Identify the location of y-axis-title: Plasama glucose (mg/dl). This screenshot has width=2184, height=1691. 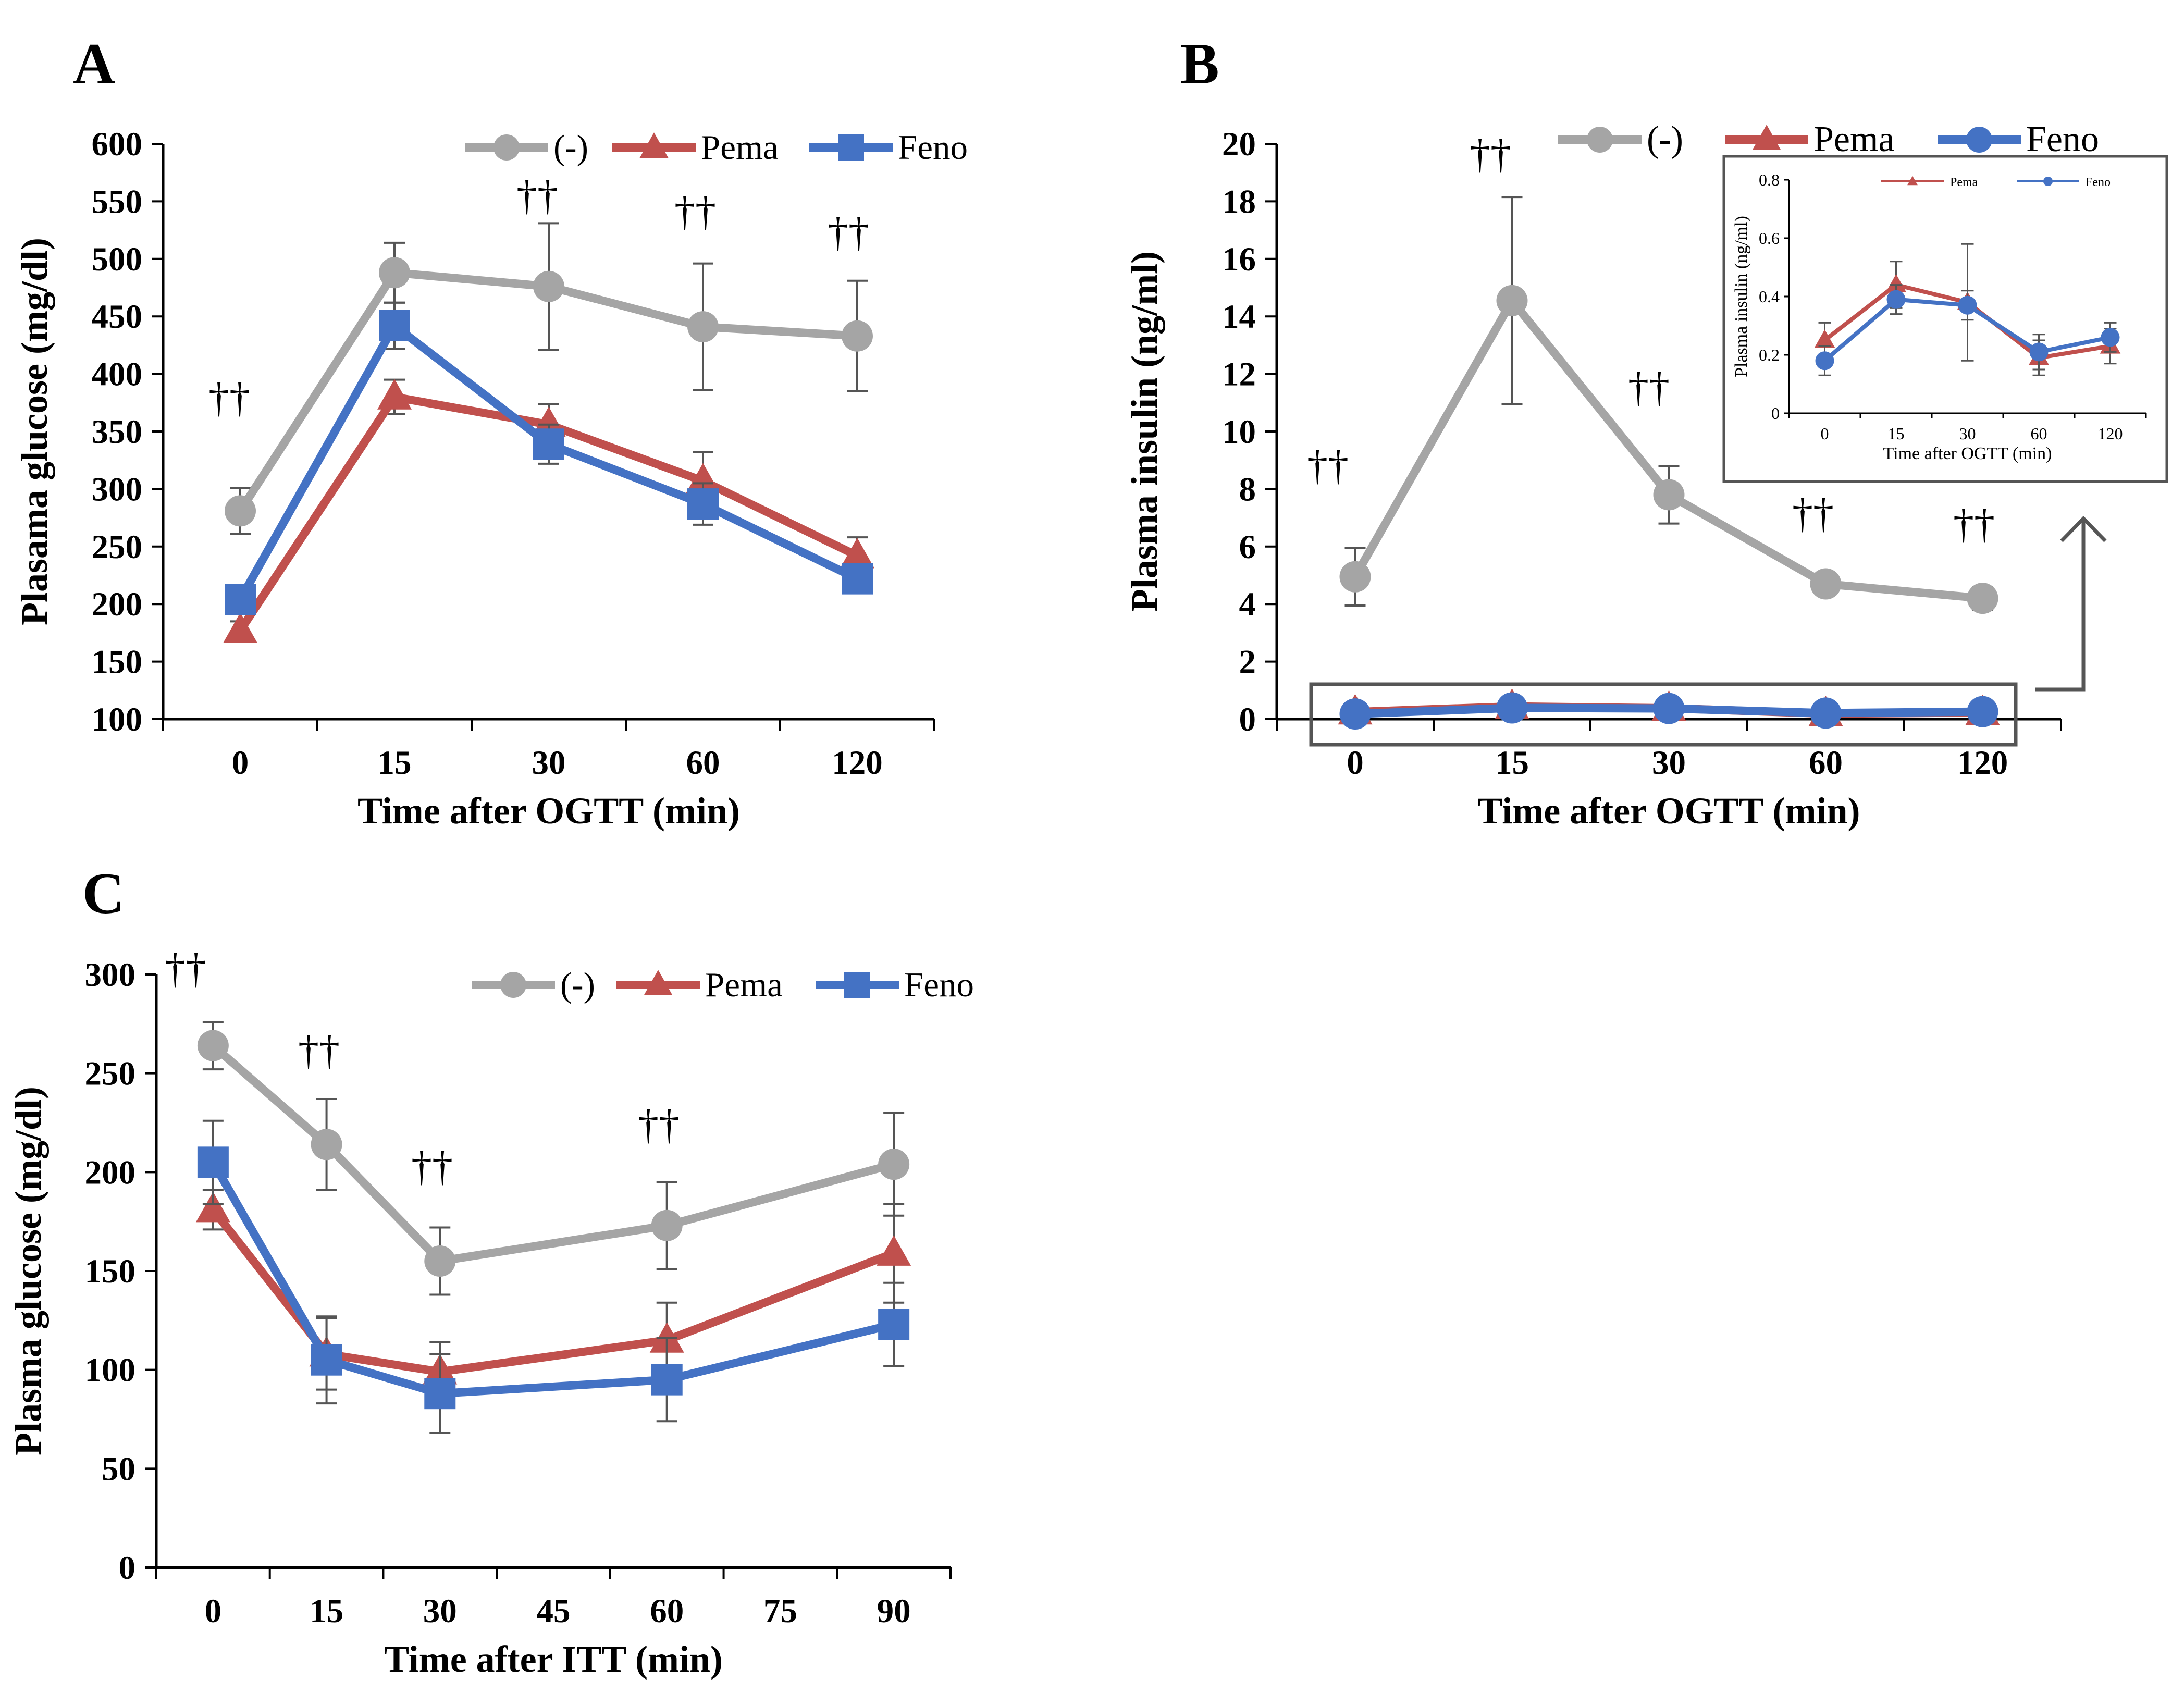
(34, 432).